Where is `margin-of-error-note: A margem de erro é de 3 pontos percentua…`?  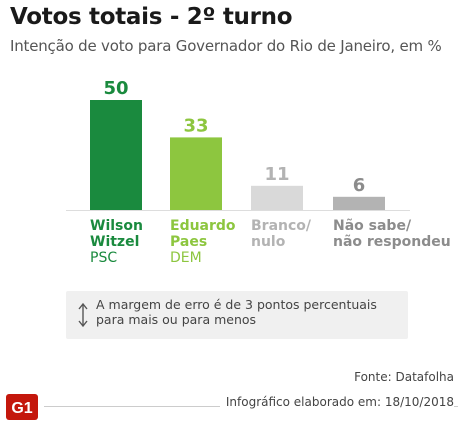
margin-of-error-note: A margem de erro é de 3 pontos percentua… is located at coordinates (237, 315).